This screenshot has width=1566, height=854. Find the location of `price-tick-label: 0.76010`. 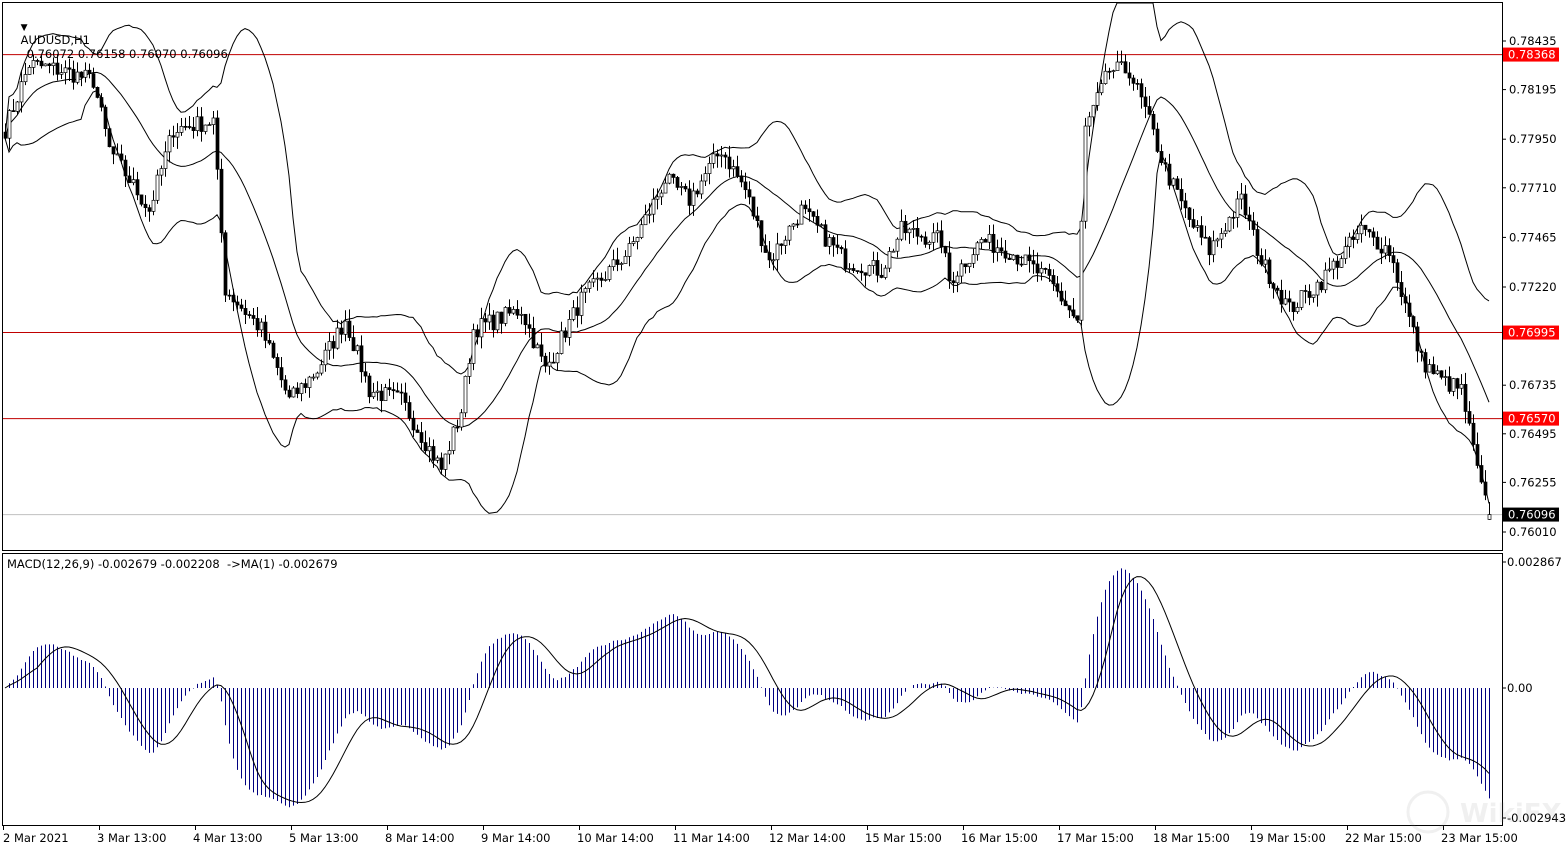

price-tick-label: 0.76010 is located at coordinates (1533, 532).